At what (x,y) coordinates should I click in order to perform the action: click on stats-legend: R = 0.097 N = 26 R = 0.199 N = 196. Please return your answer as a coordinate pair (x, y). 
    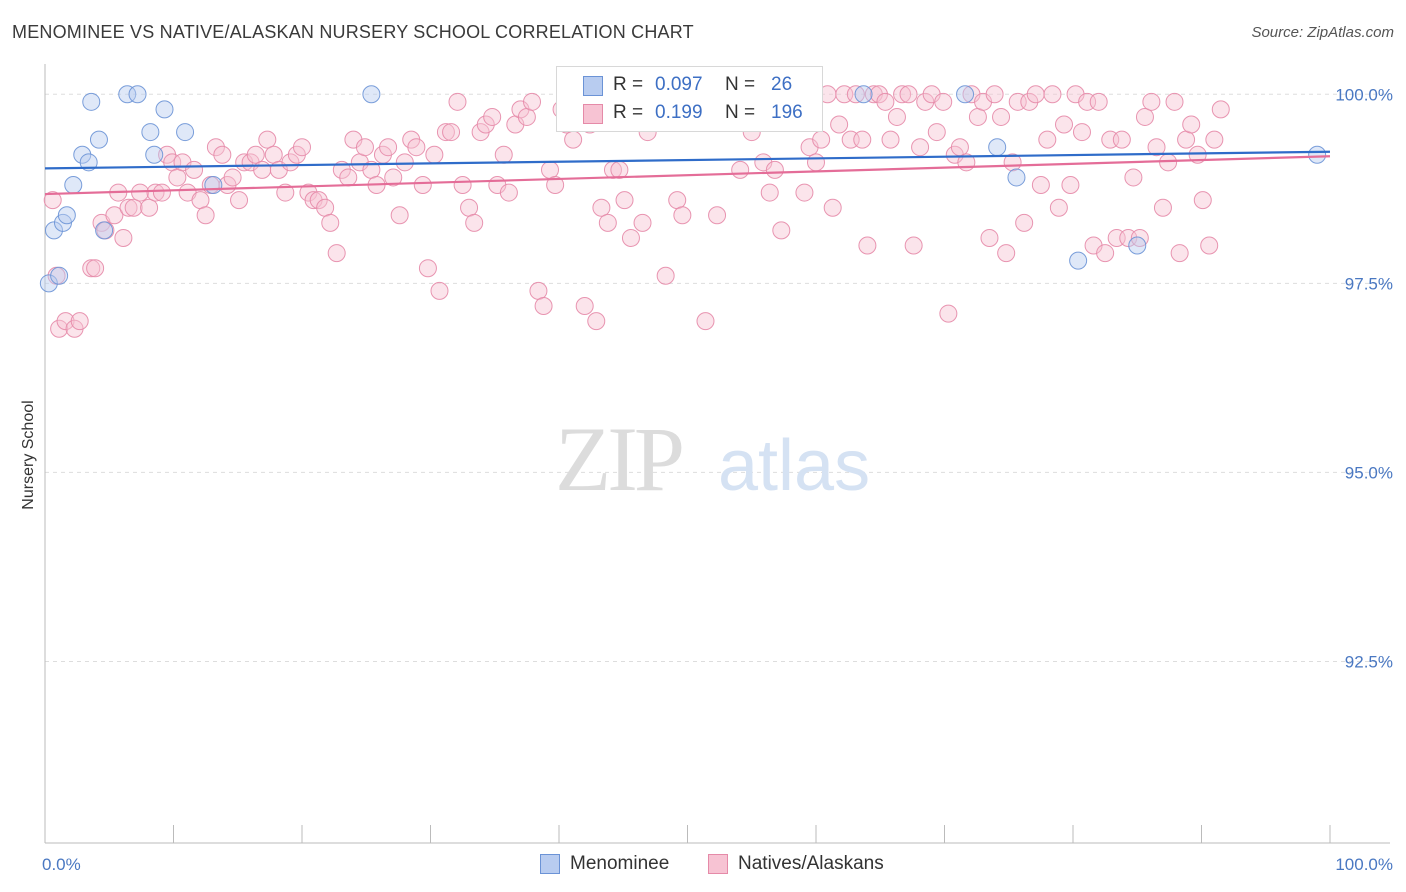
    Looking at the image, I should click on (689, 99).